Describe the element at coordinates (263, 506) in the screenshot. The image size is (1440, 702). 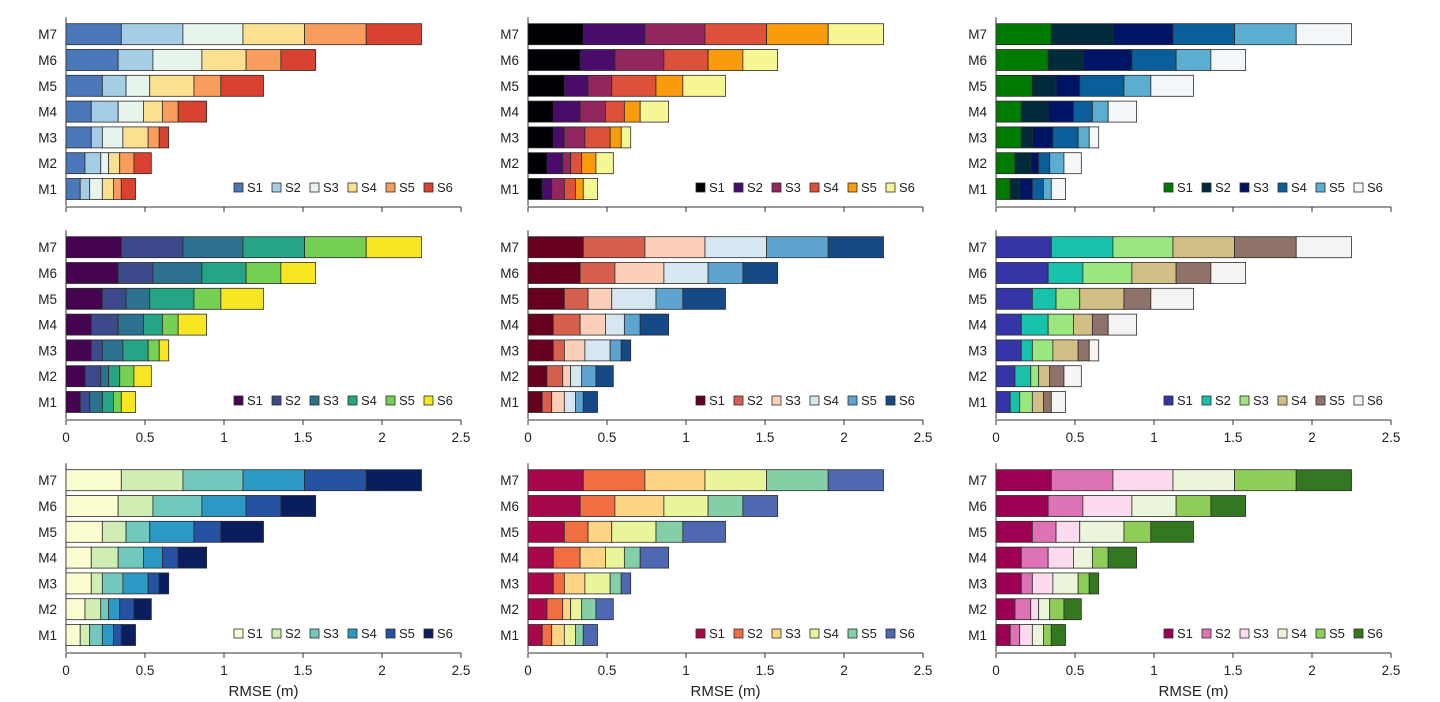
I see `bar-m6-s5` at that location.